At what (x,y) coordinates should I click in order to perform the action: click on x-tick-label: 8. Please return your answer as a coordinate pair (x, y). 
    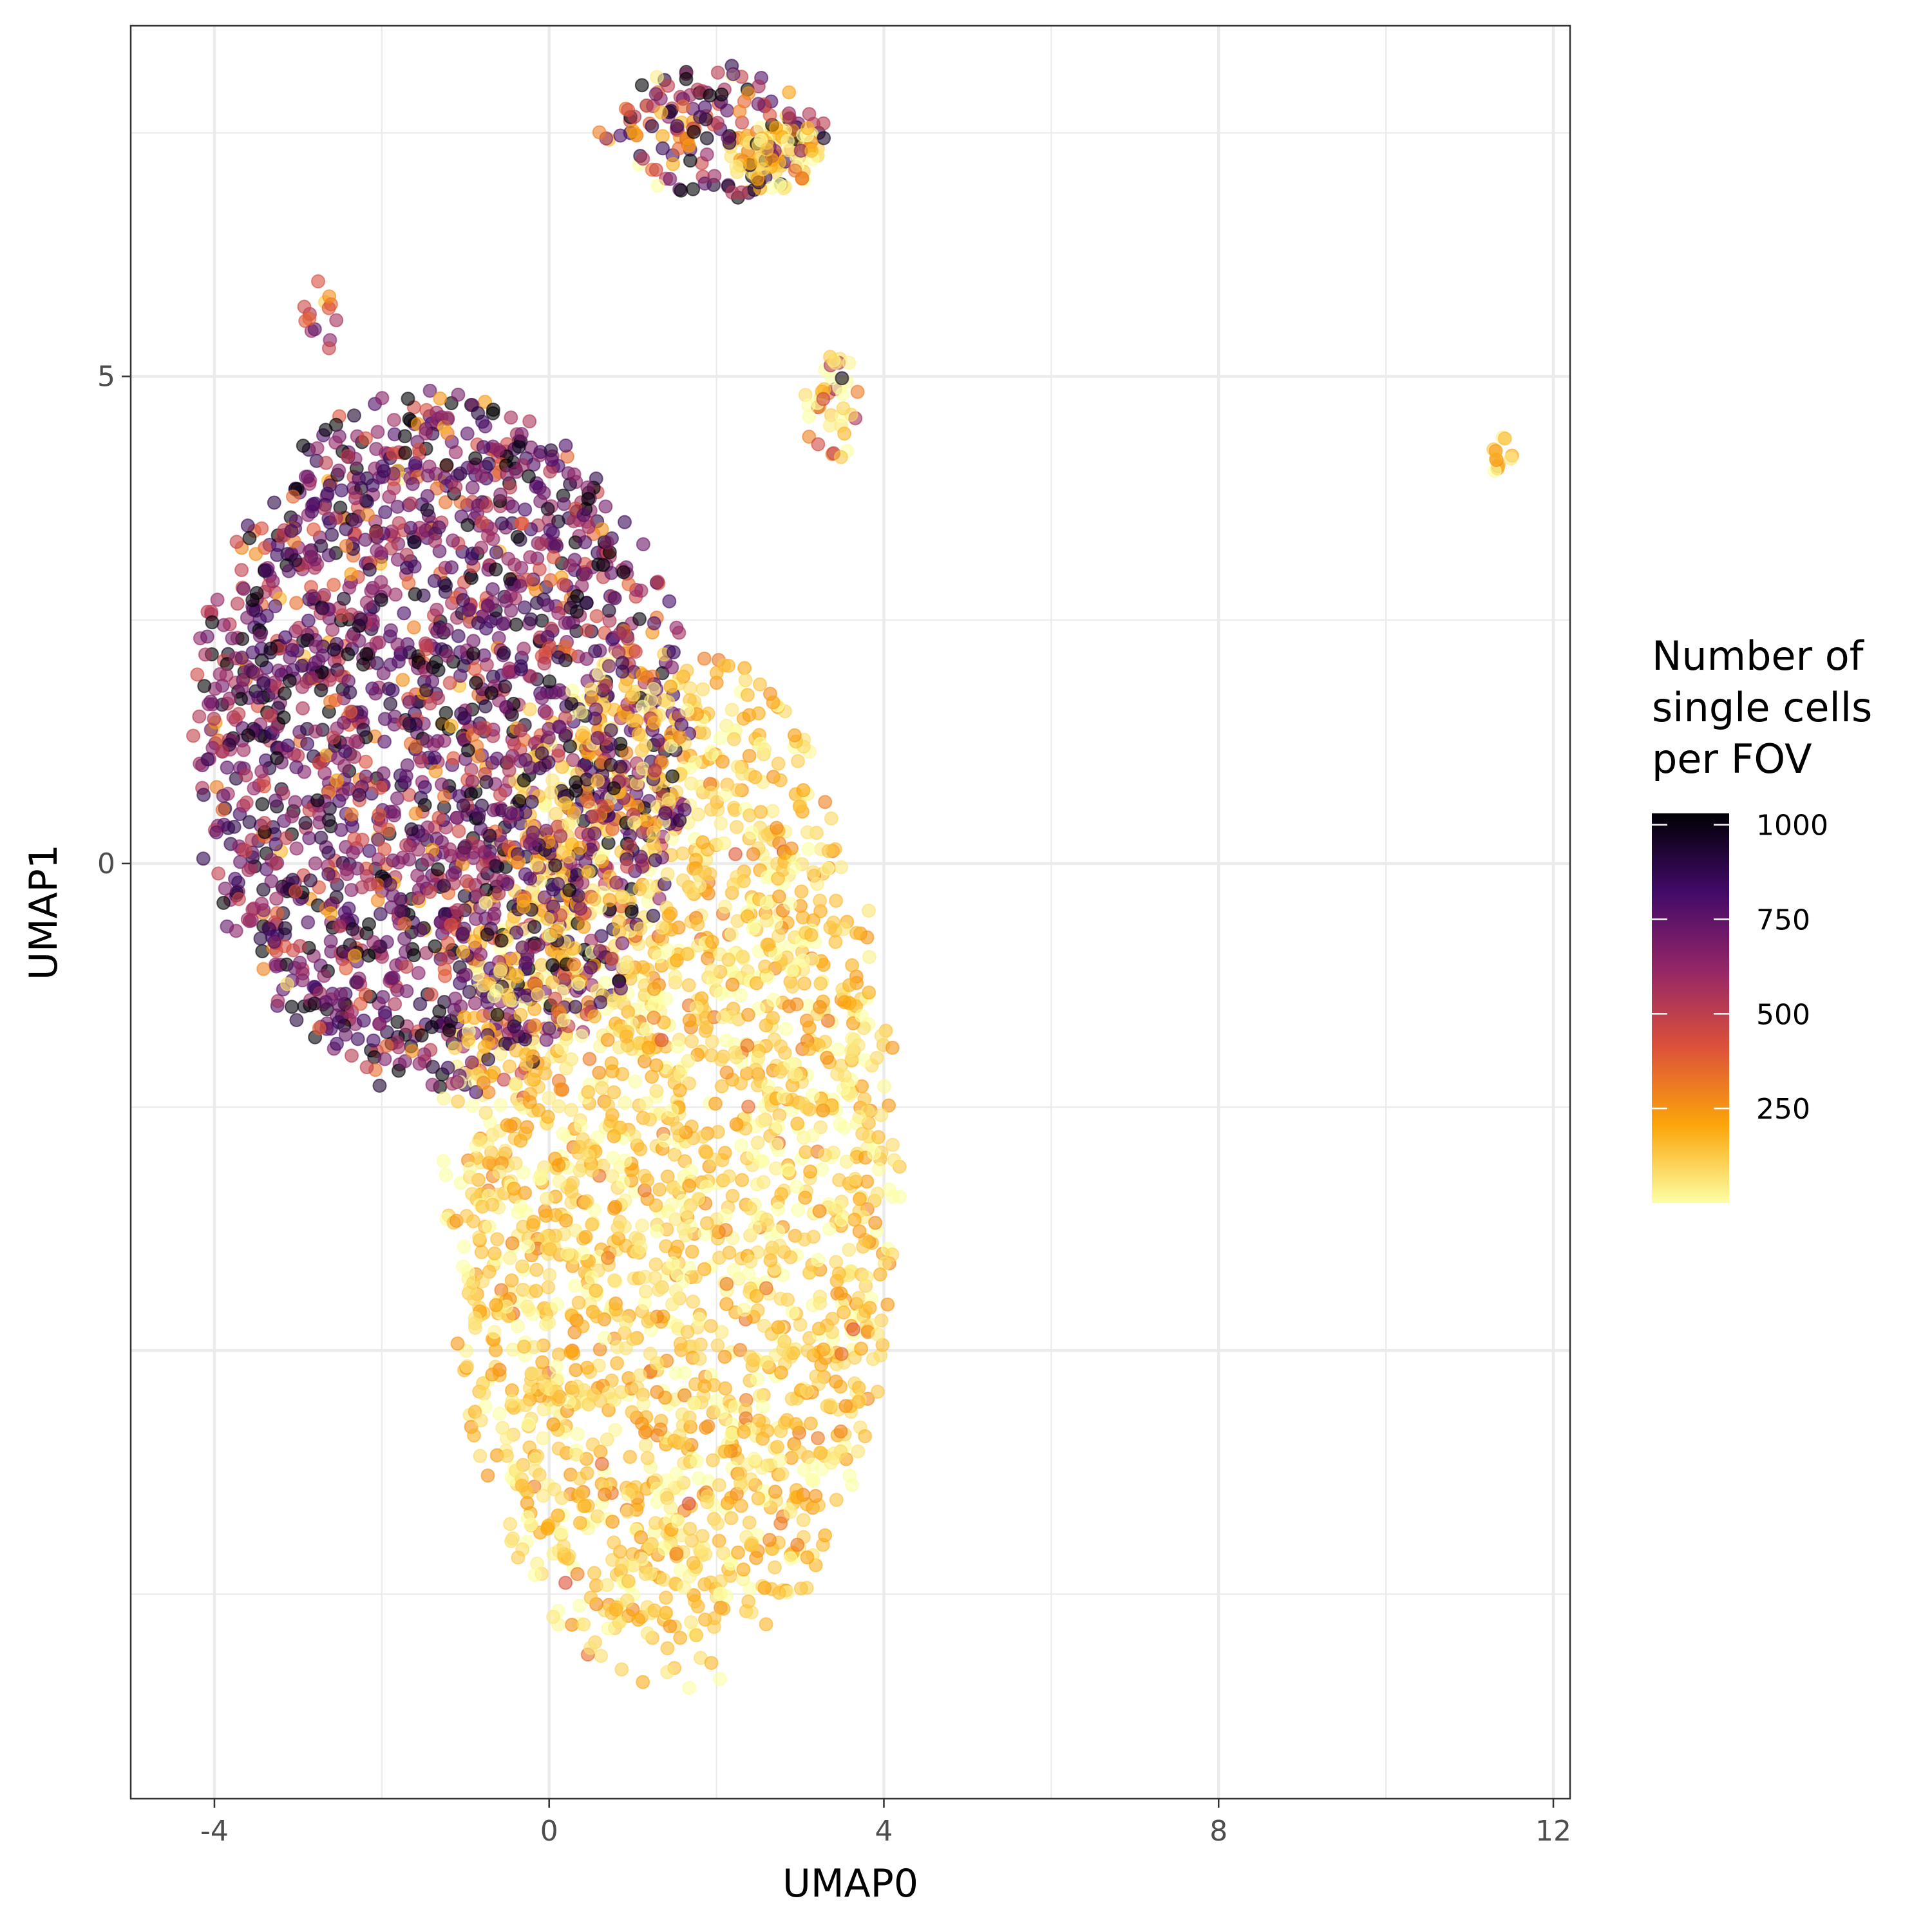
    Looking at the image, I should click on (1218, 1832).